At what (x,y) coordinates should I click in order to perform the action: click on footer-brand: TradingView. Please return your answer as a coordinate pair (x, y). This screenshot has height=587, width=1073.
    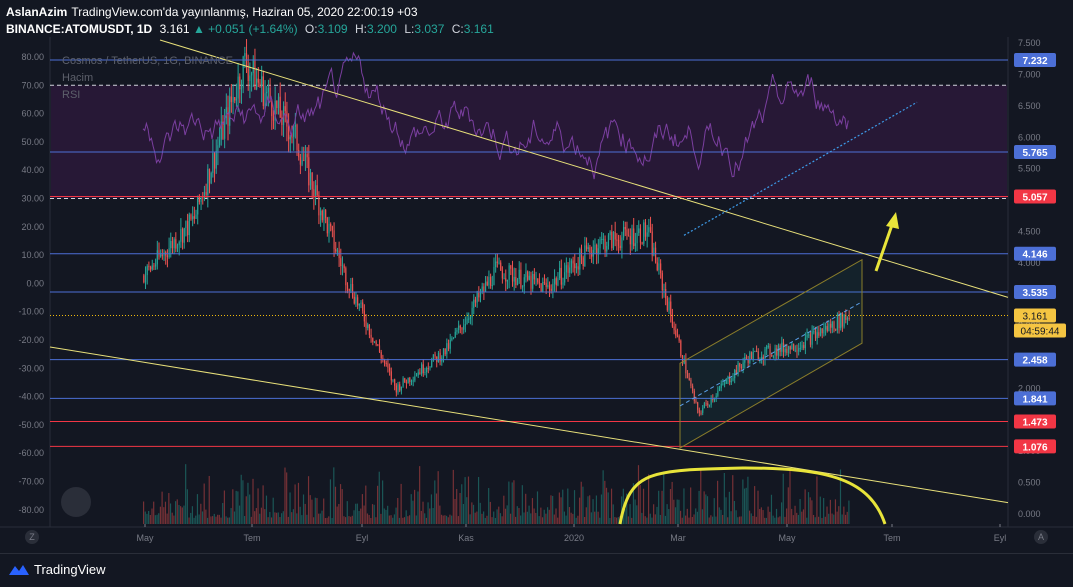
    Looking at the image, I should click on (70, 569).